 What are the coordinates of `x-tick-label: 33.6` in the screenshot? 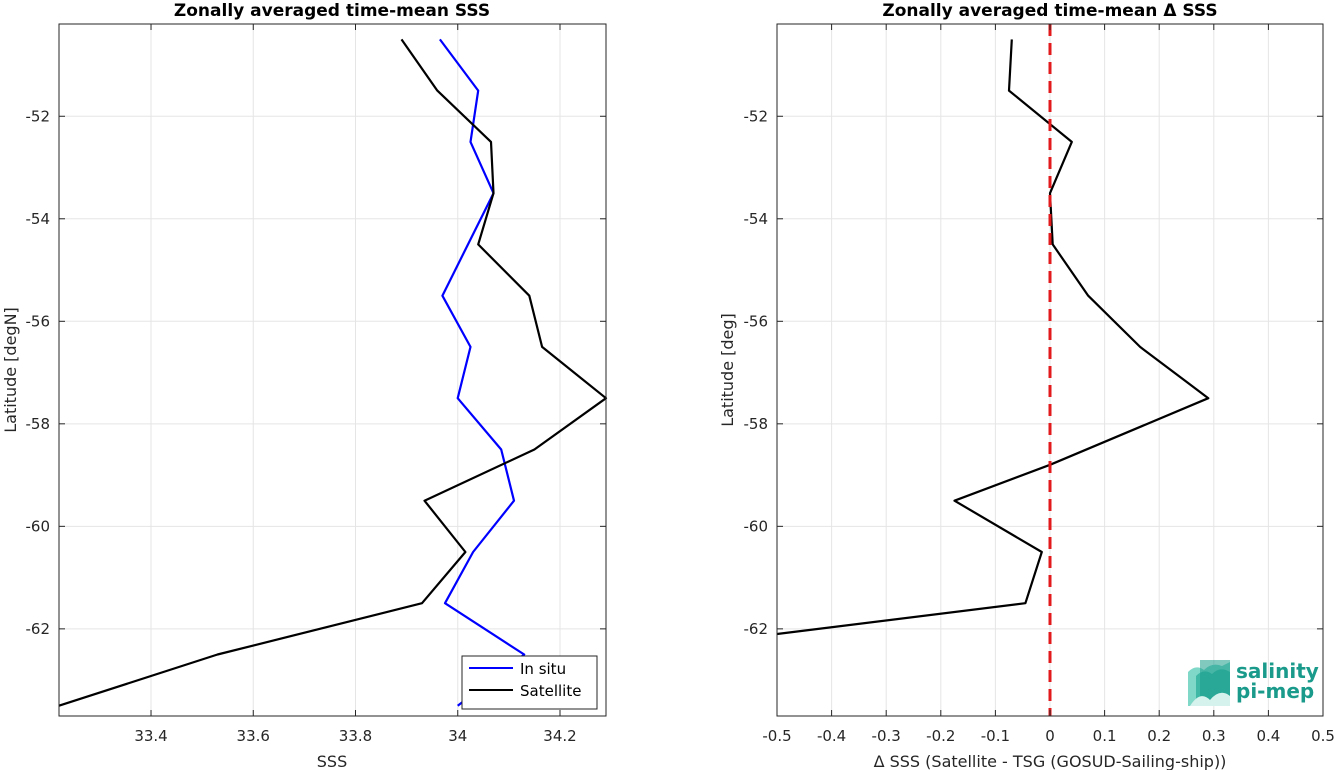 It's located at (253, 736).